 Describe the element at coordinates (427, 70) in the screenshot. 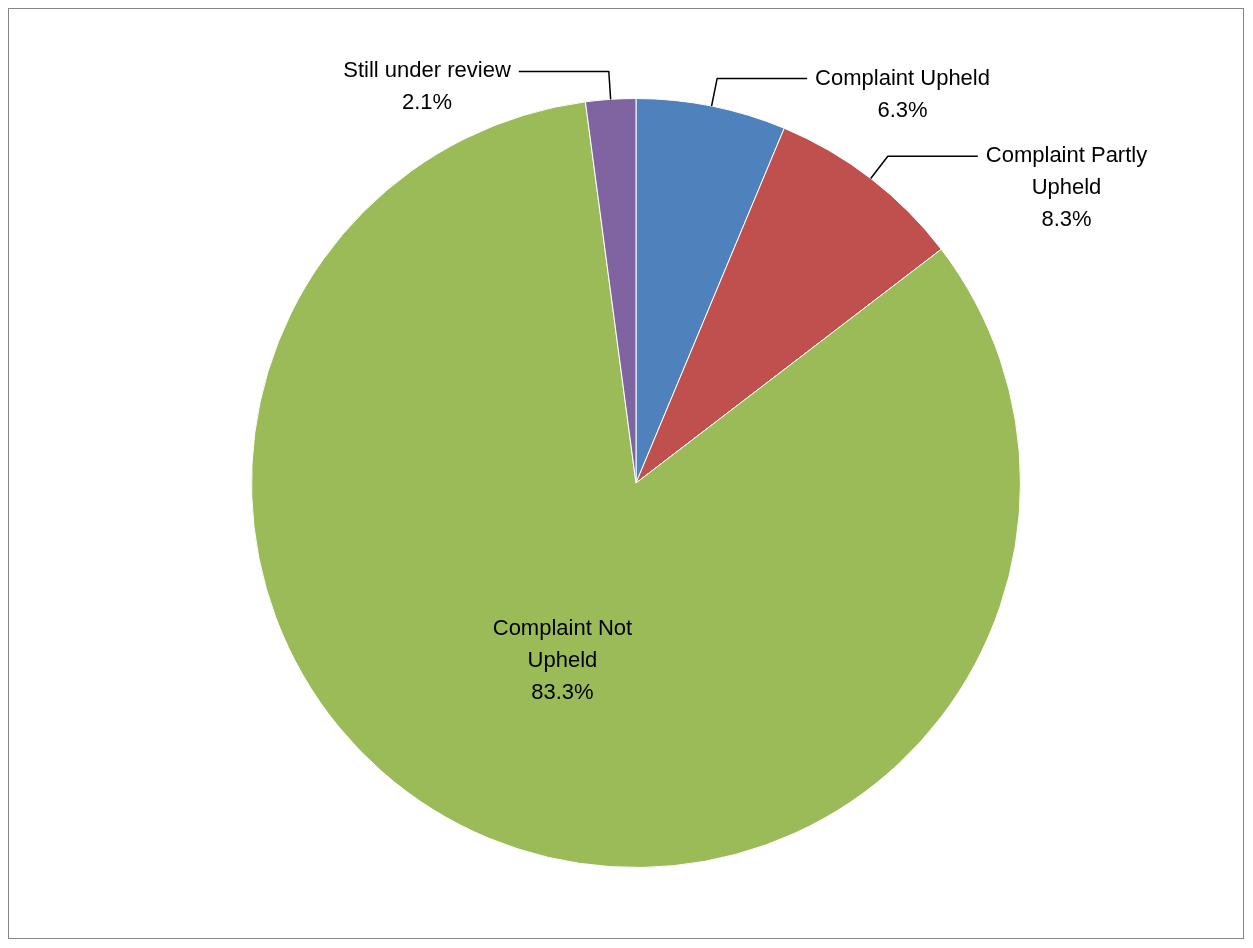

I see `slice-label: Still under review` at that location.